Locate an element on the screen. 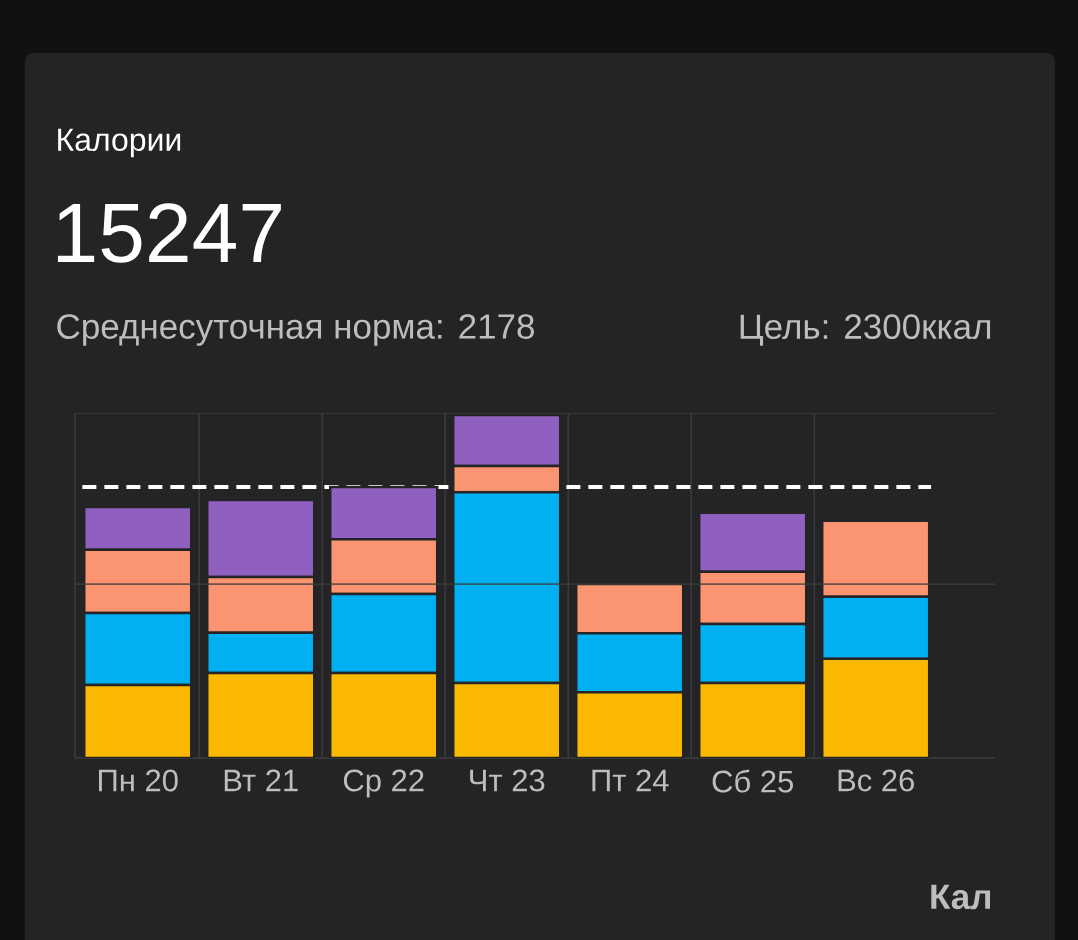 The image size is (1078, 940). chart-title: Калории is located at coordinates (119, 143).